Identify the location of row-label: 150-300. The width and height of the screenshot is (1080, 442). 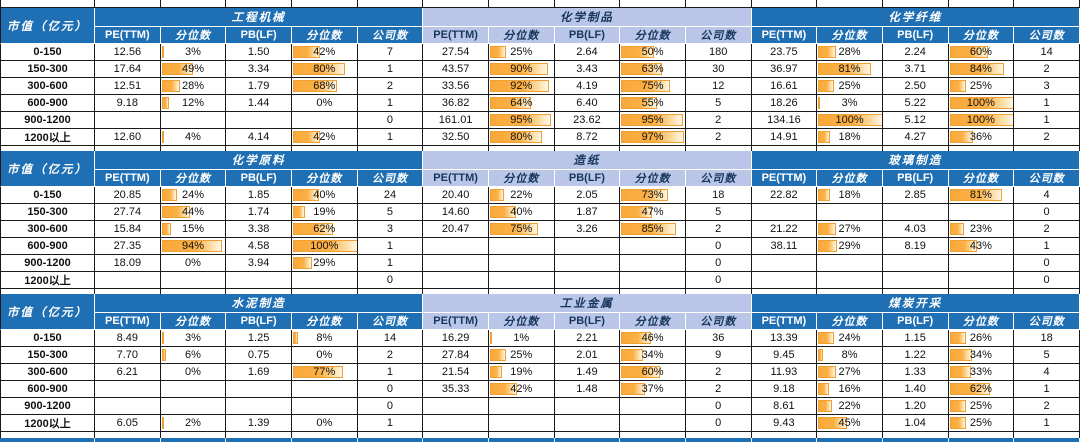
(47, 355).